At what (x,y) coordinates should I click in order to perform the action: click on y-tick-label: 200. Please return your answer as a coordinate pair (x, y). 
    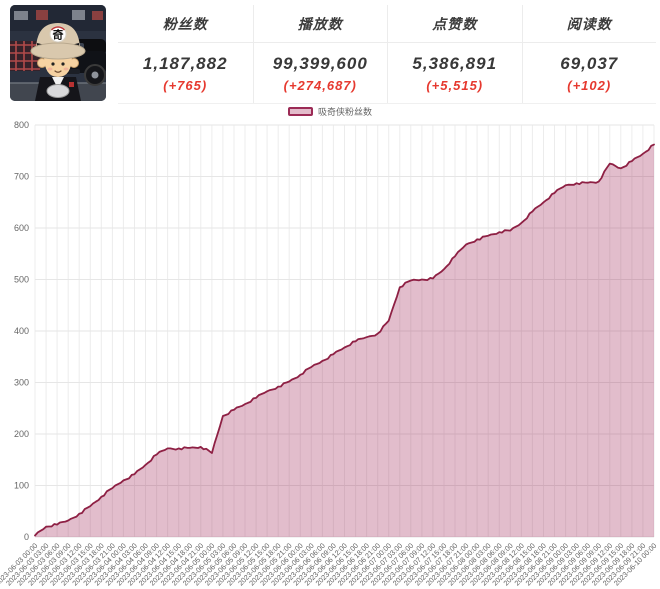
    Looking at the image, I should click on (21, 434).